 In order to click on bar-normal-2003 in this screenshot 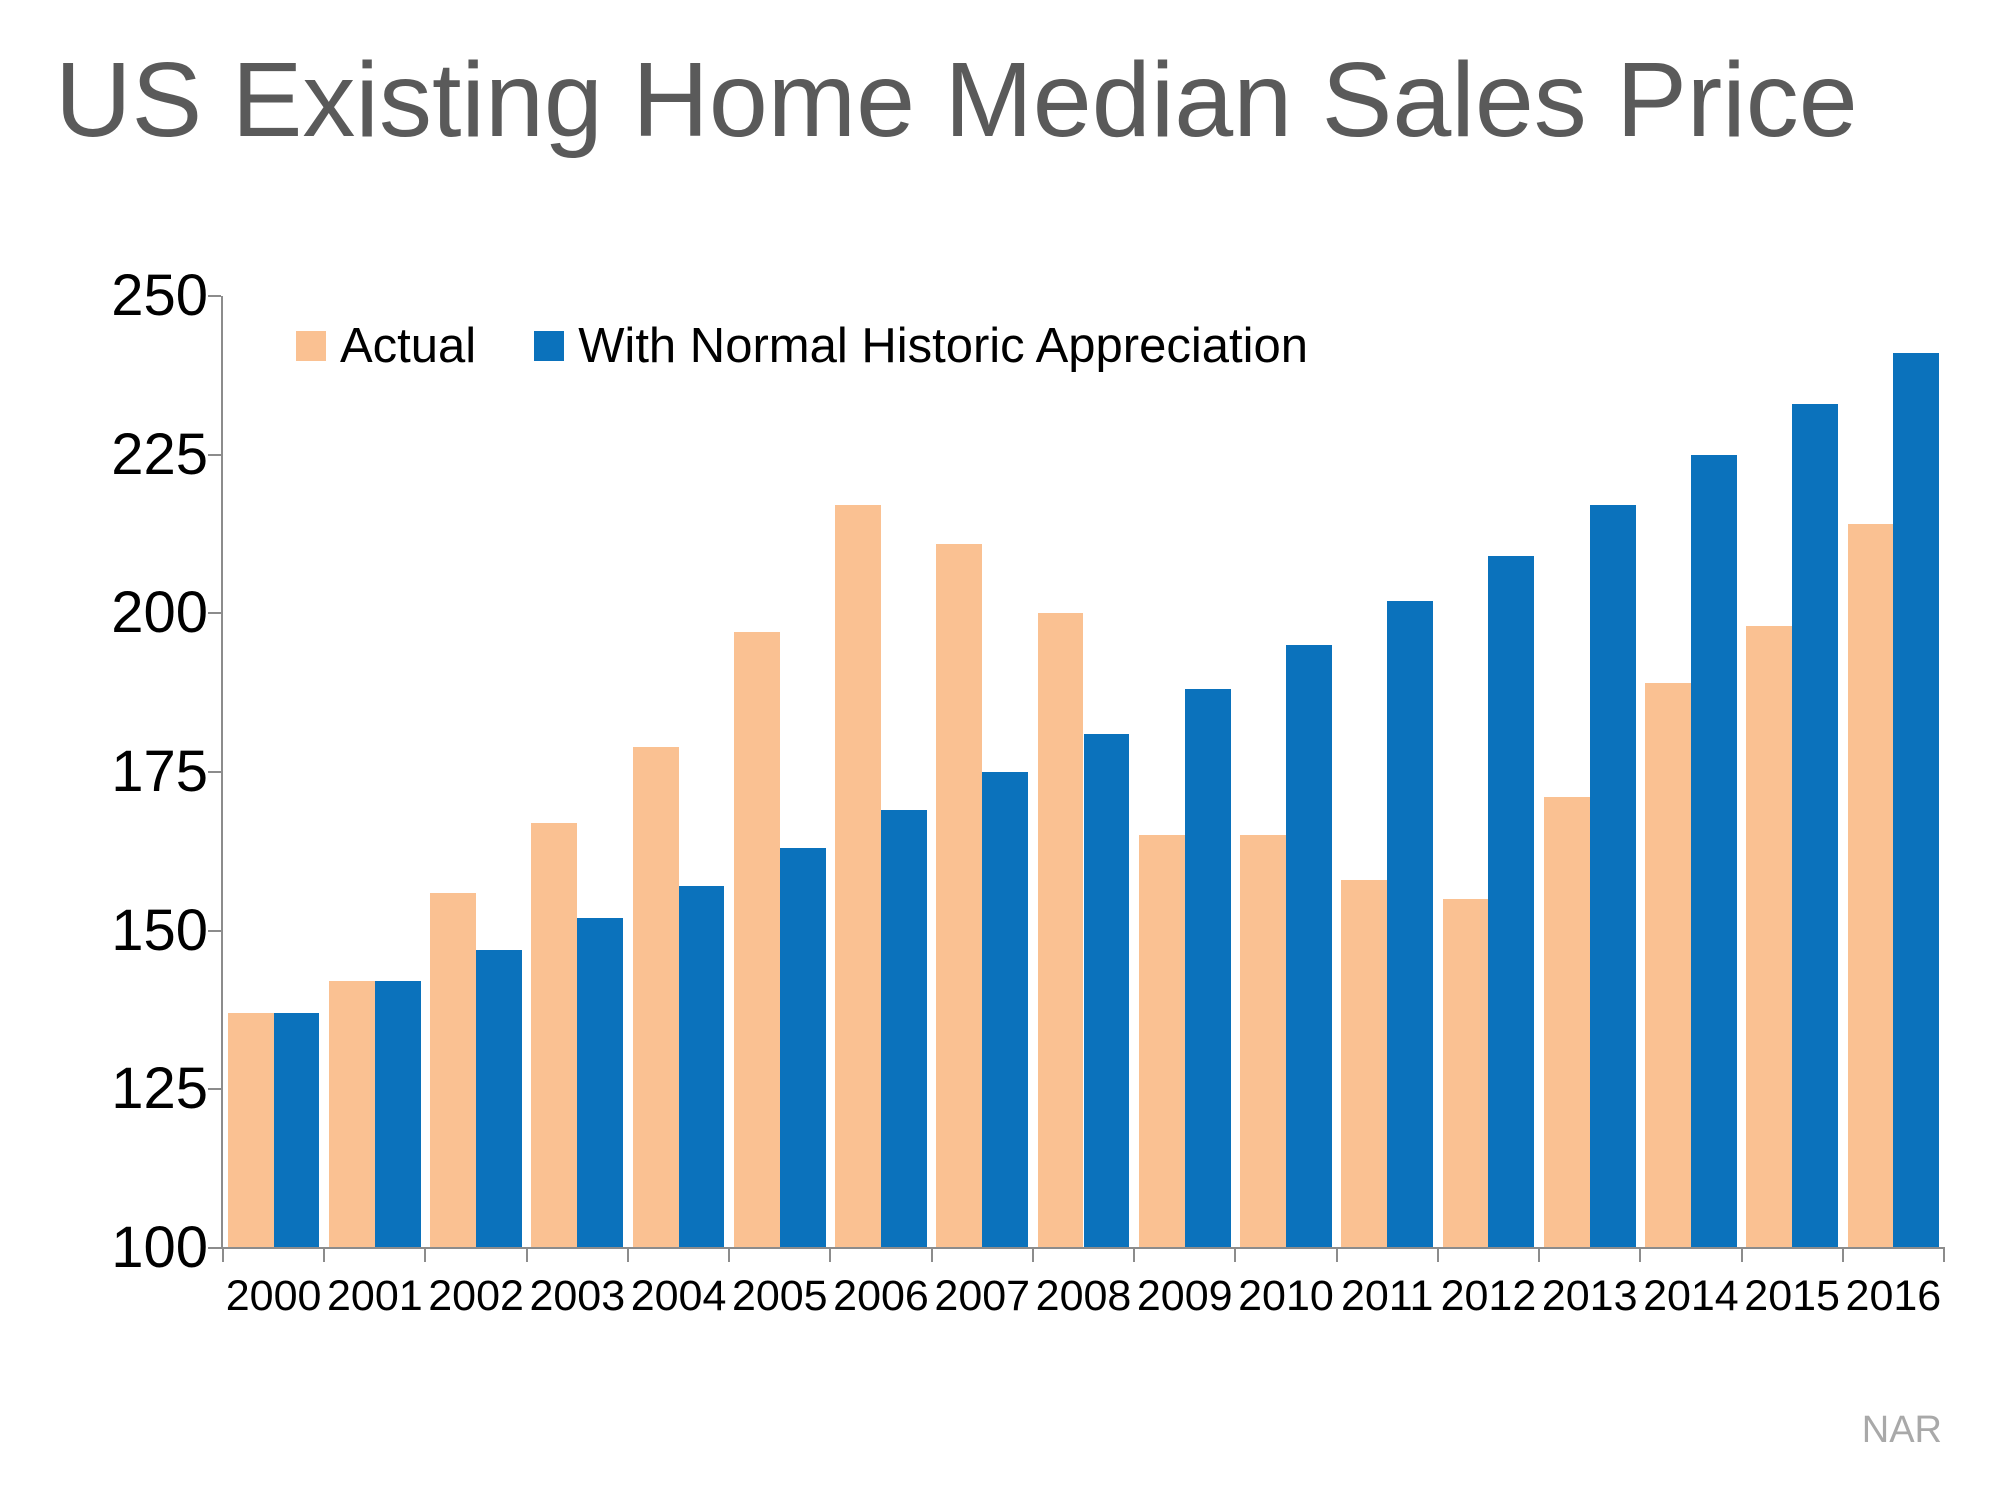, I will do `click(600, 1082)`.